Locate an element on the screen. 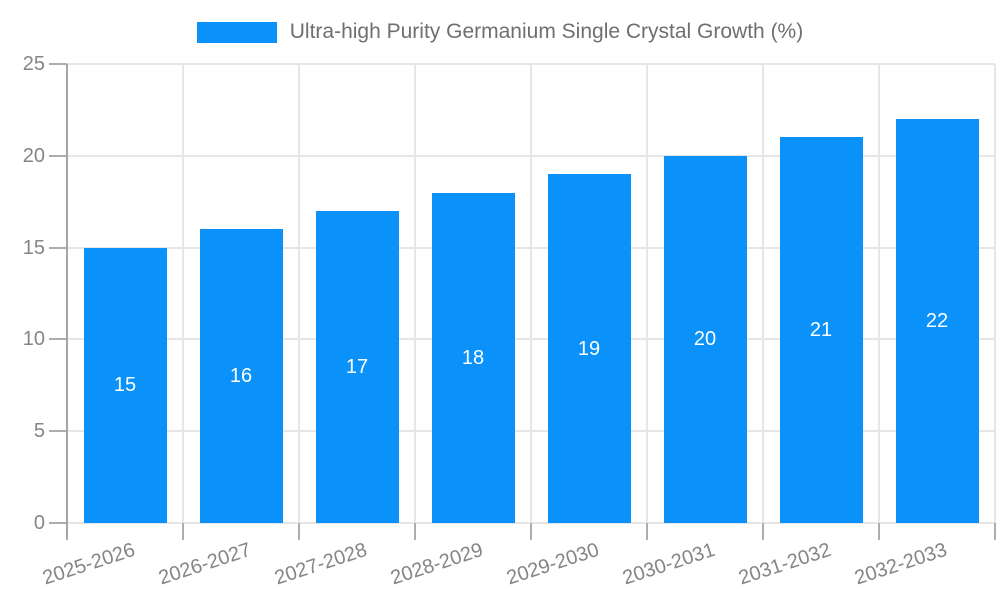 The height and width of the screenshot is (600, 1000). x-tick-label: 2029-2030 is located at coordinates (553, 564).